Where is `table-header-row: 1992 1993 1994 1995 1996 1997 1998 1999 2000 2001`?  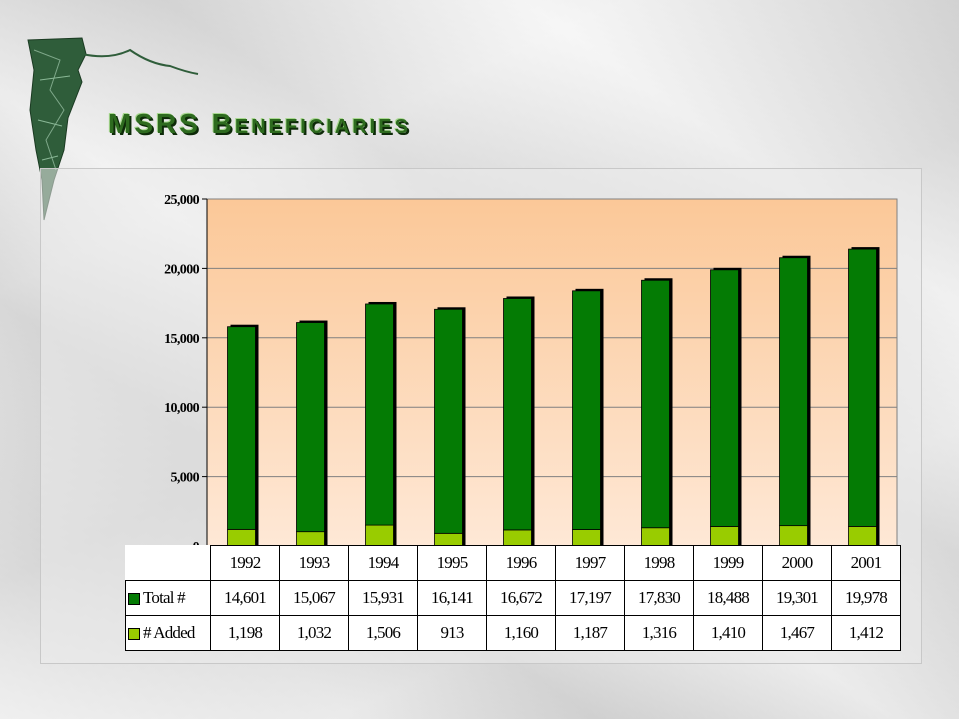
table-header-row: 1992 1993 1994 1995 1996 1997 1998 1999 2000 2001 is located at coordinates (513, 563).